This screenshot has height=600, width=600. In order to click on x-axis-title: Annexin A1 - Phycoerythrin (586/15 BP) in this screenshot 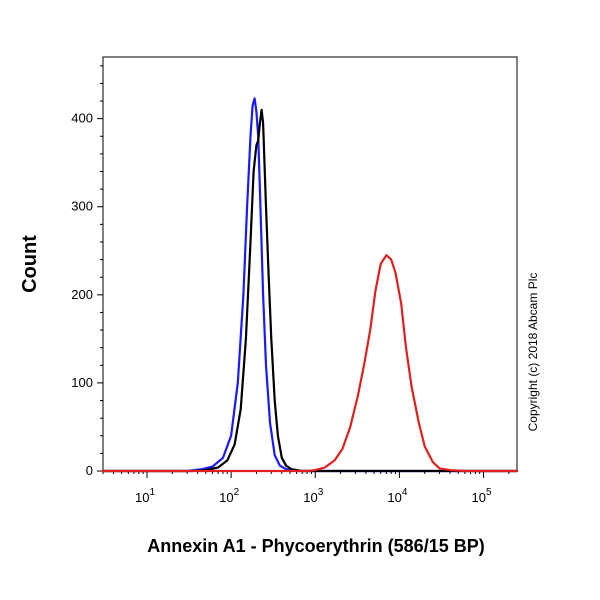, I will do `click(315, 546)`.